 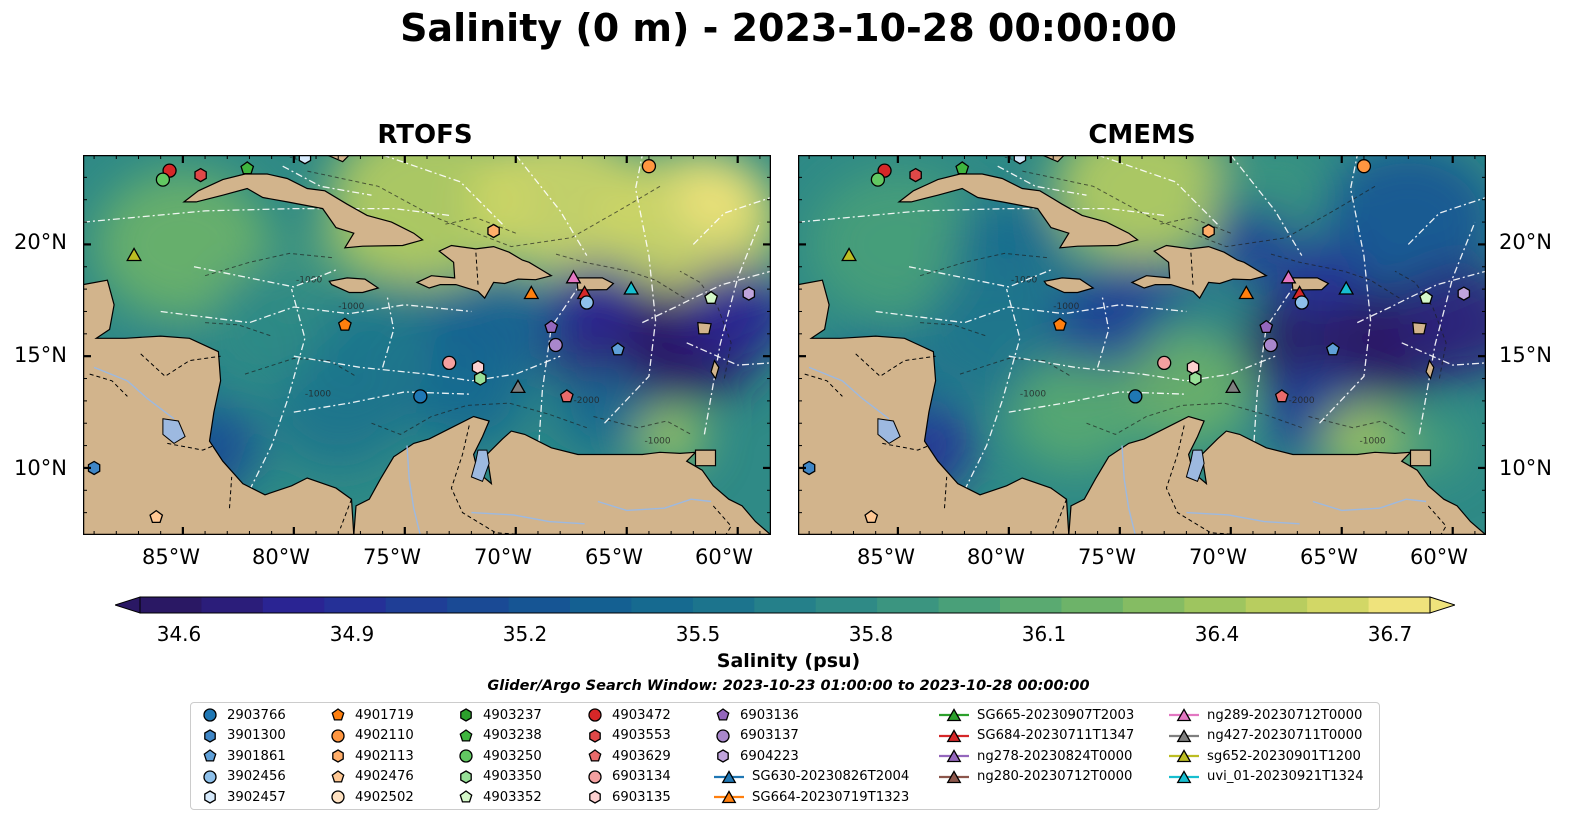 What do you see at coordinates (256, 735) in the screenshot?
I see `legend-label: 3901300` at bounding box center [256, 735].